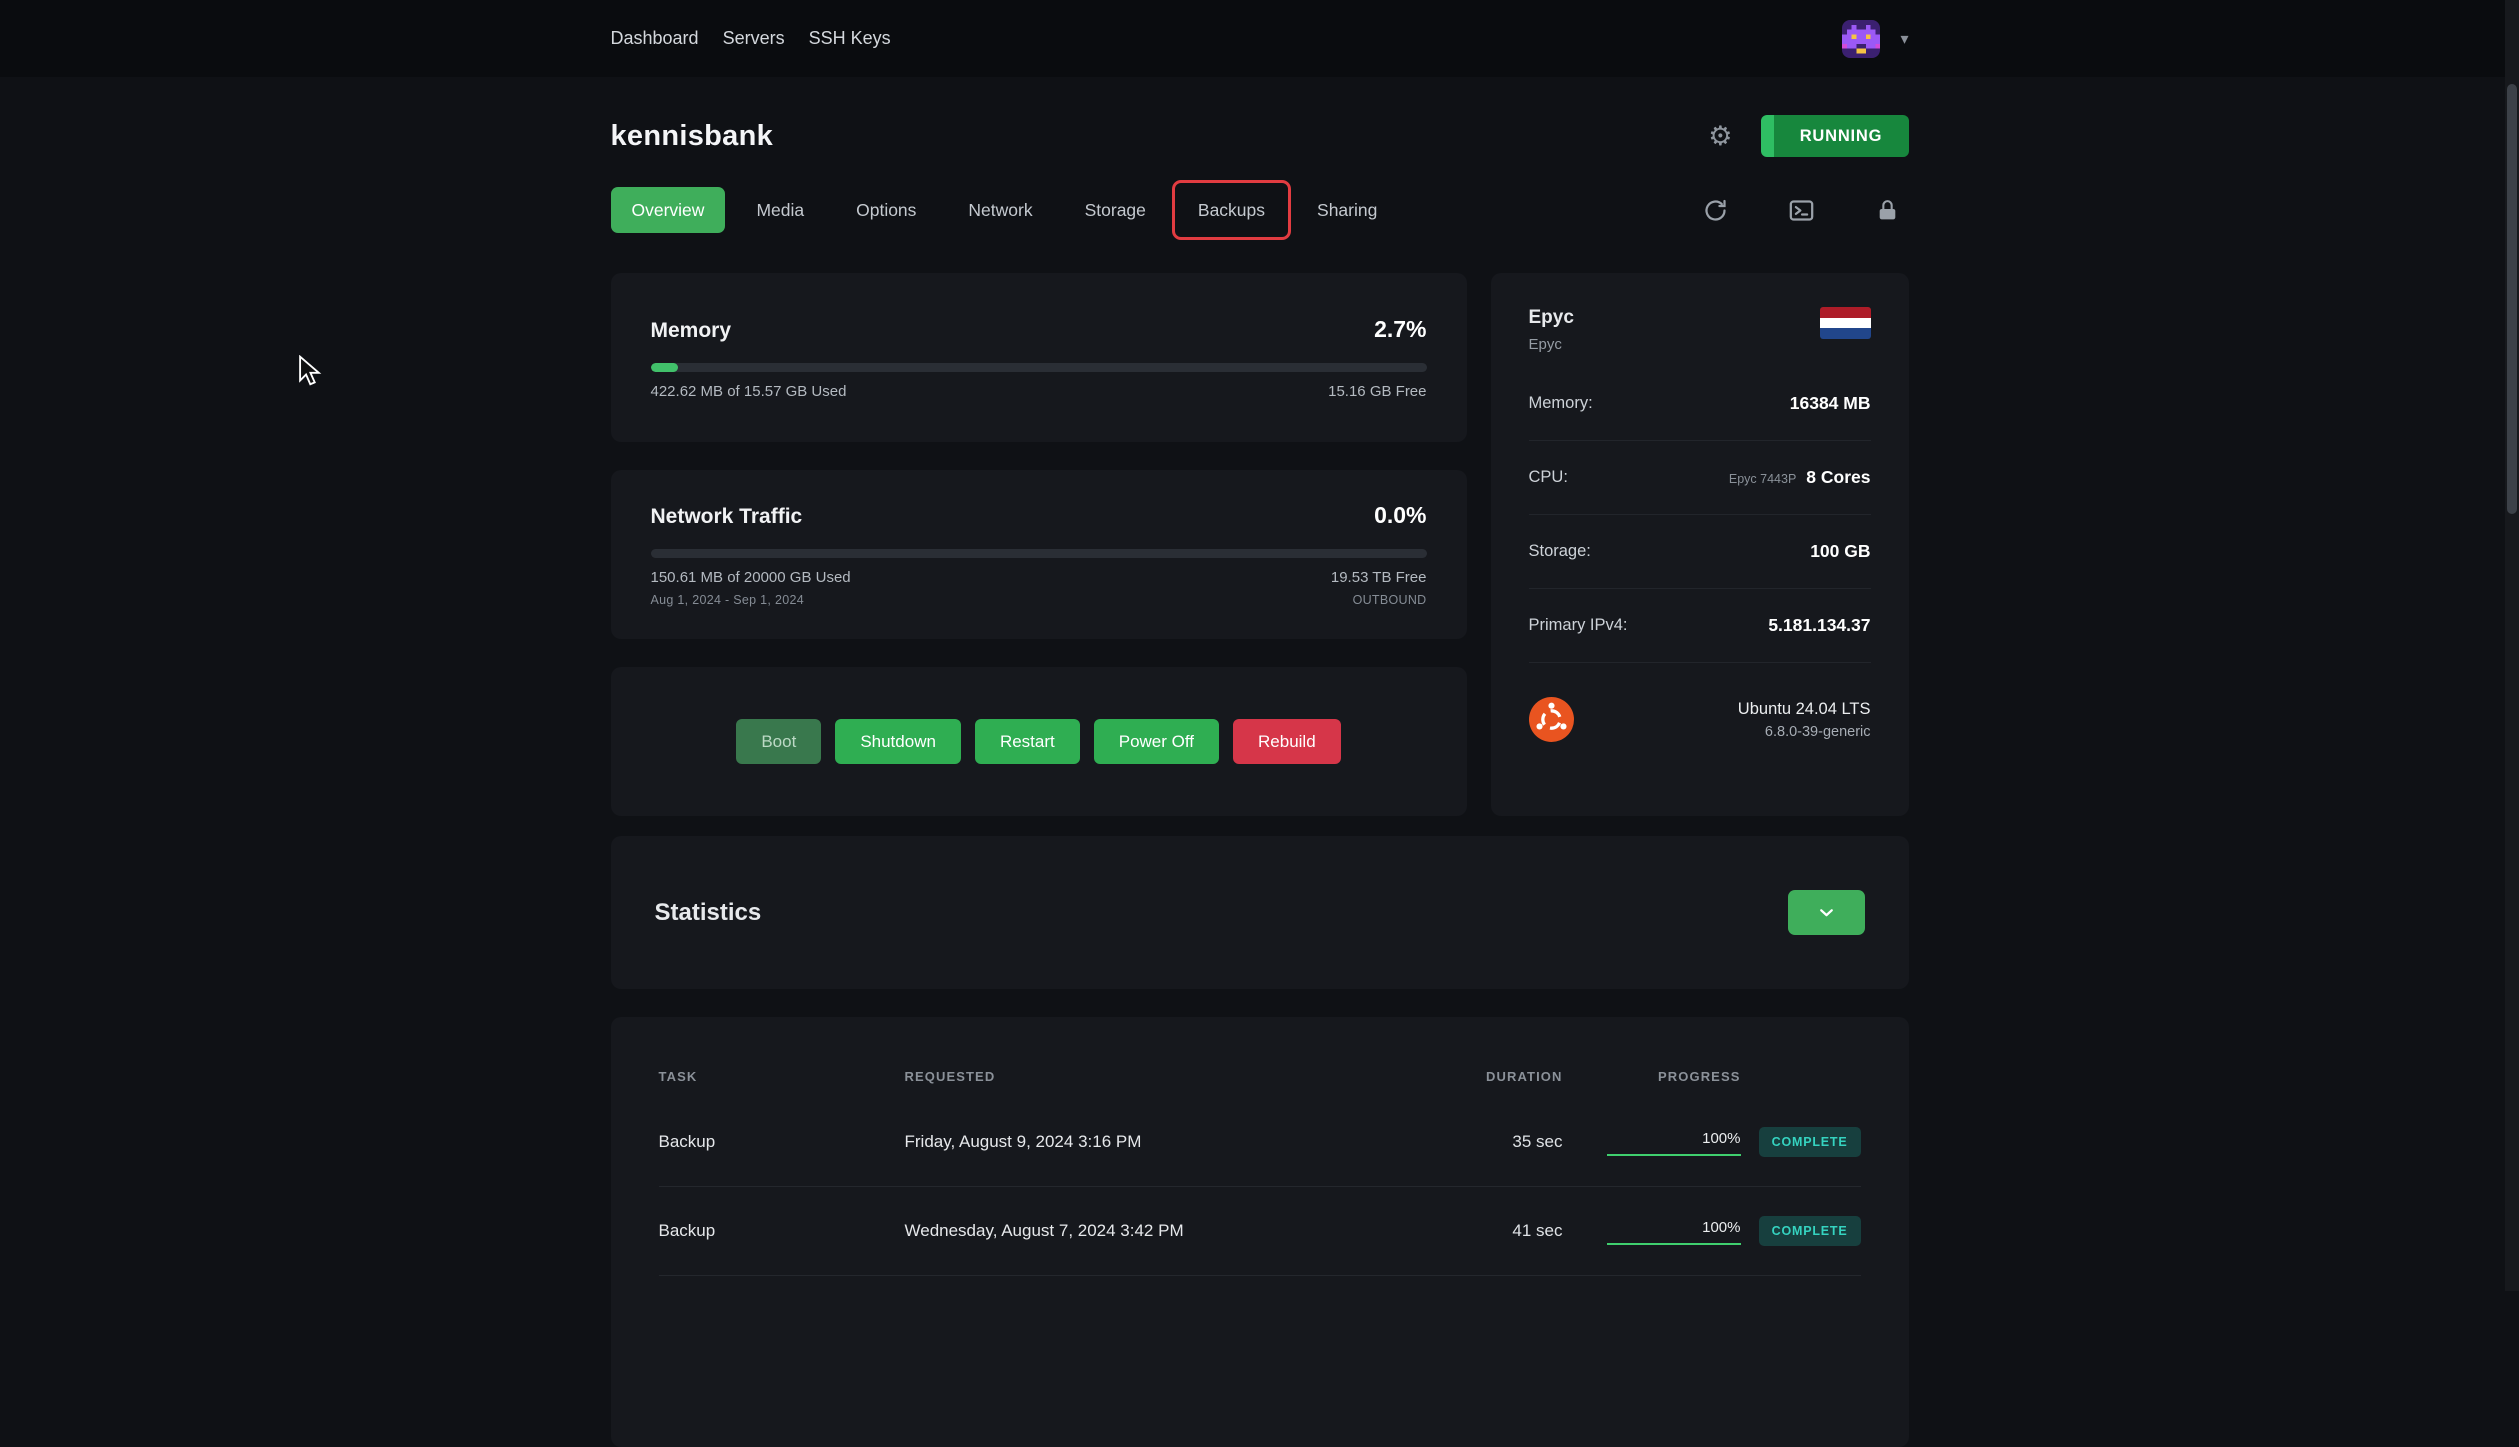  I want to click on lock-button, so click(1888, 210).